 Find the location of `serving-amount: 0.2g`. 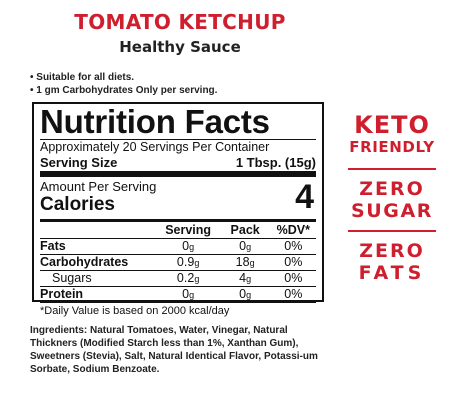

serving-amount: 0.2g is located at coordinates (188, 277).